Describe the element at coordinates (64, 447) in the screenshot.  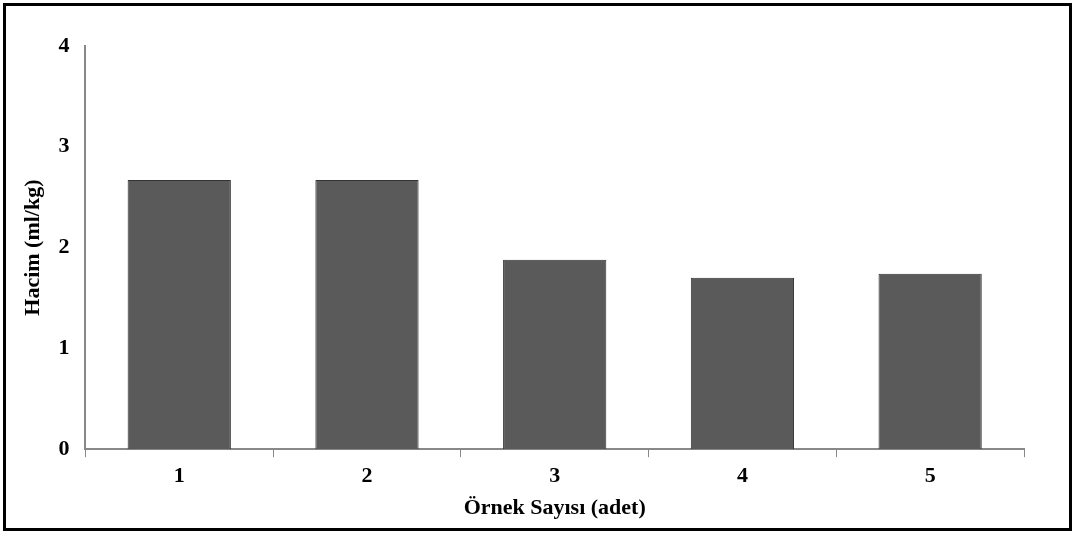
I see `y-tick-label: 0` at that location.